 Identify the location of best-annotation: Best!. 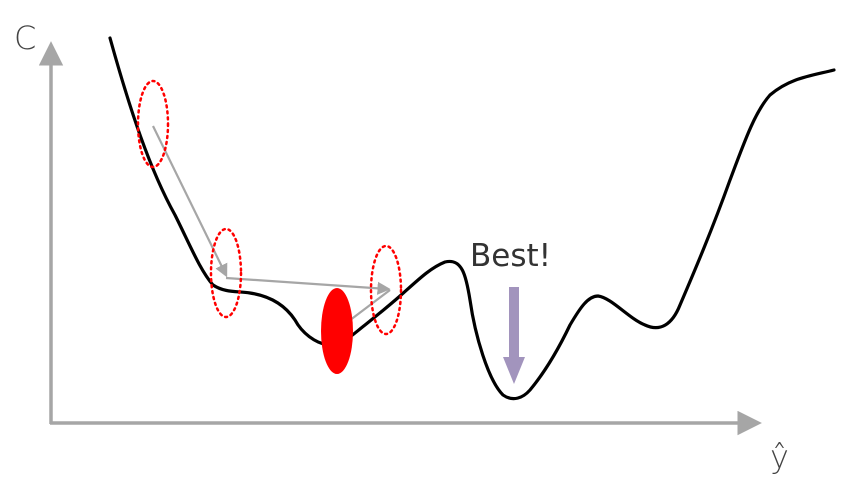
(510, 311).